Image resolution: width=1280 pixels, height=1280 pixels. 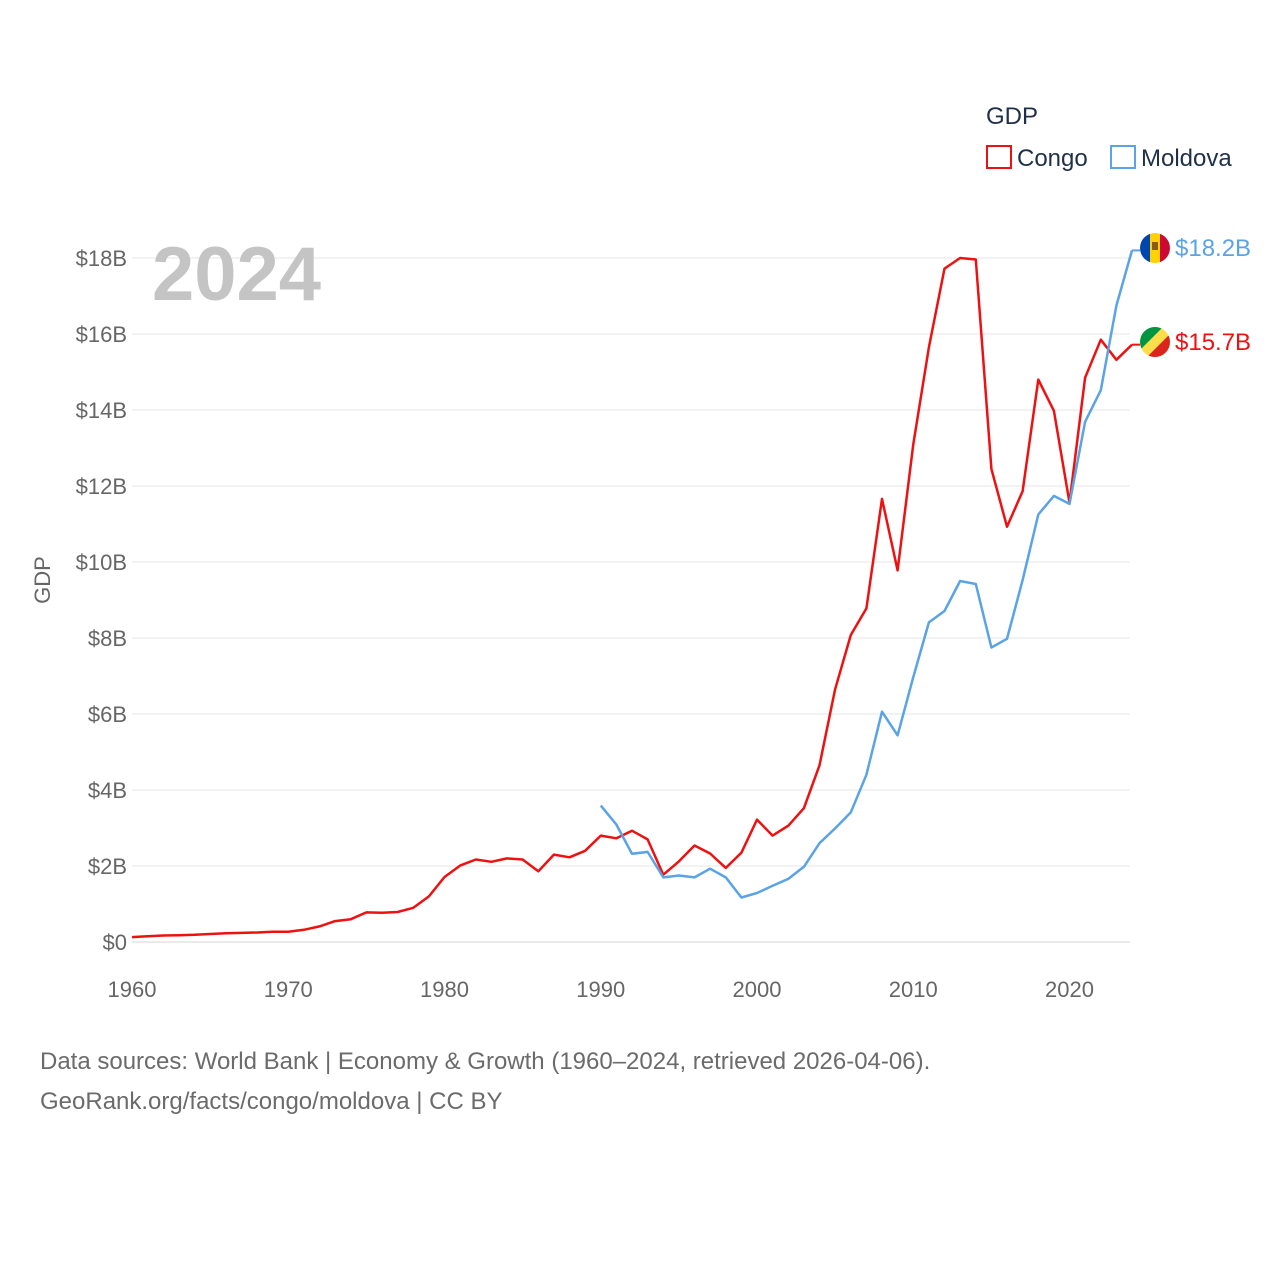 I want to click on y-tick-label: $2B, so click(x=107, y=866).